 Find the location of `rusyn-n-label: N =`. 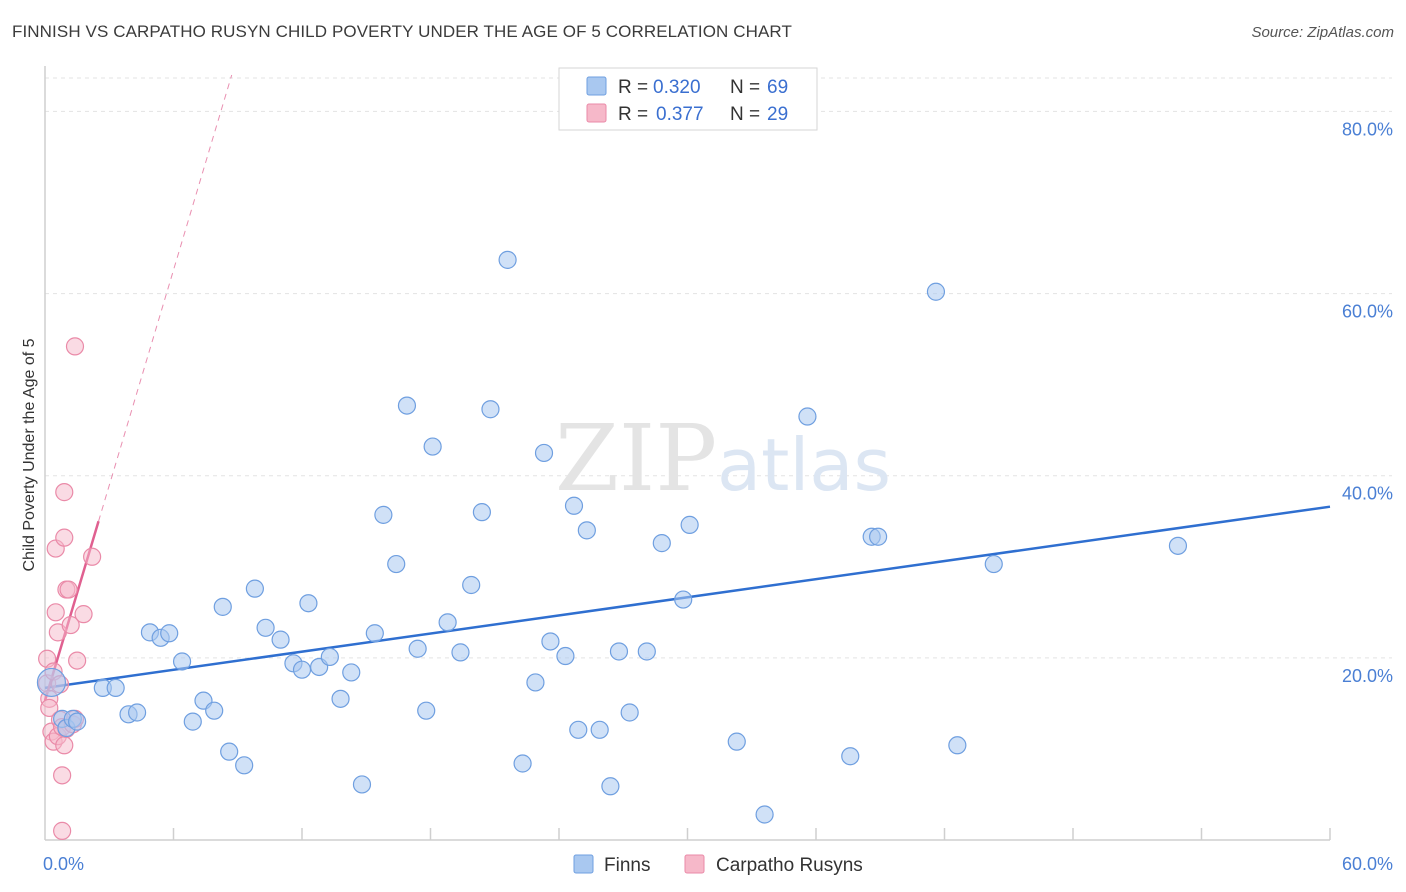

rusyn-n-label: N = is located at coordinates (745, 114).